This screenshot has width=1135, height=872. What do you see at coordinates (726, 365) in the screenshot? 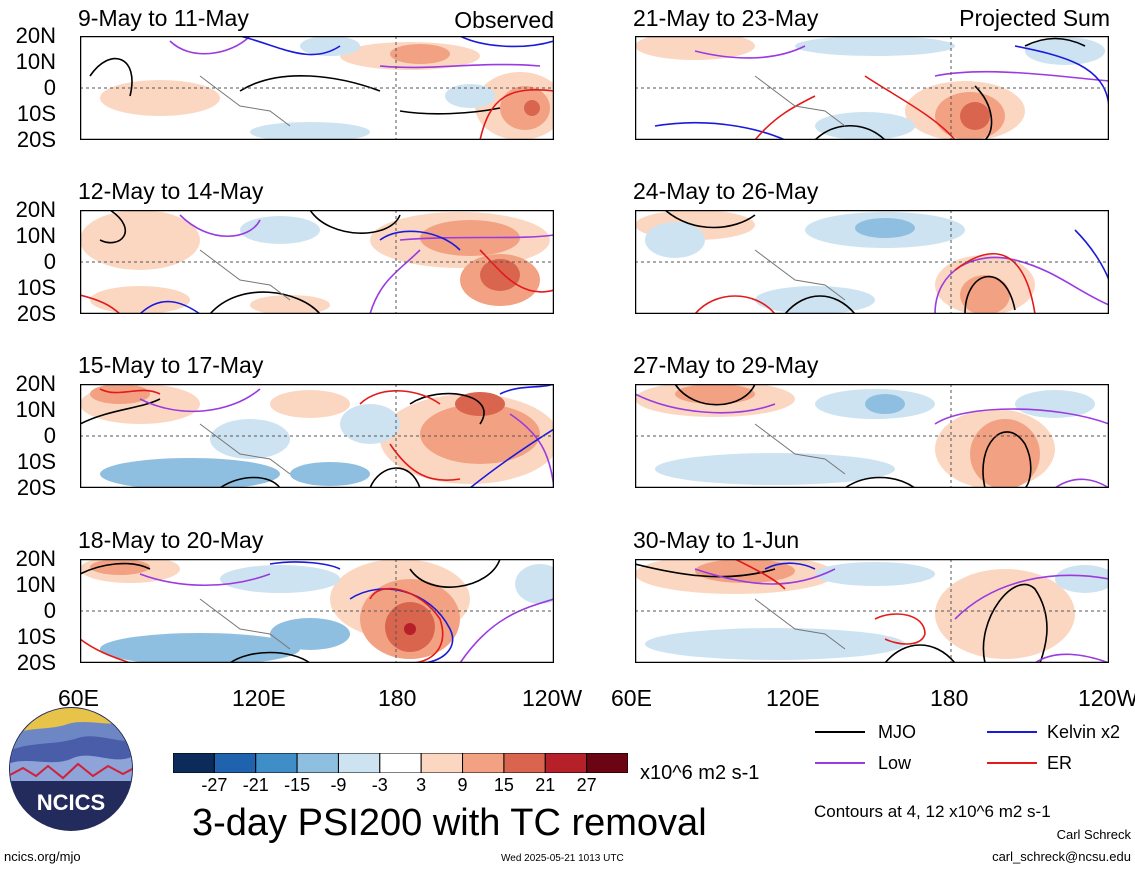
I see `panel-title: 27-May to 29-May` at bounding box center [726, 365].